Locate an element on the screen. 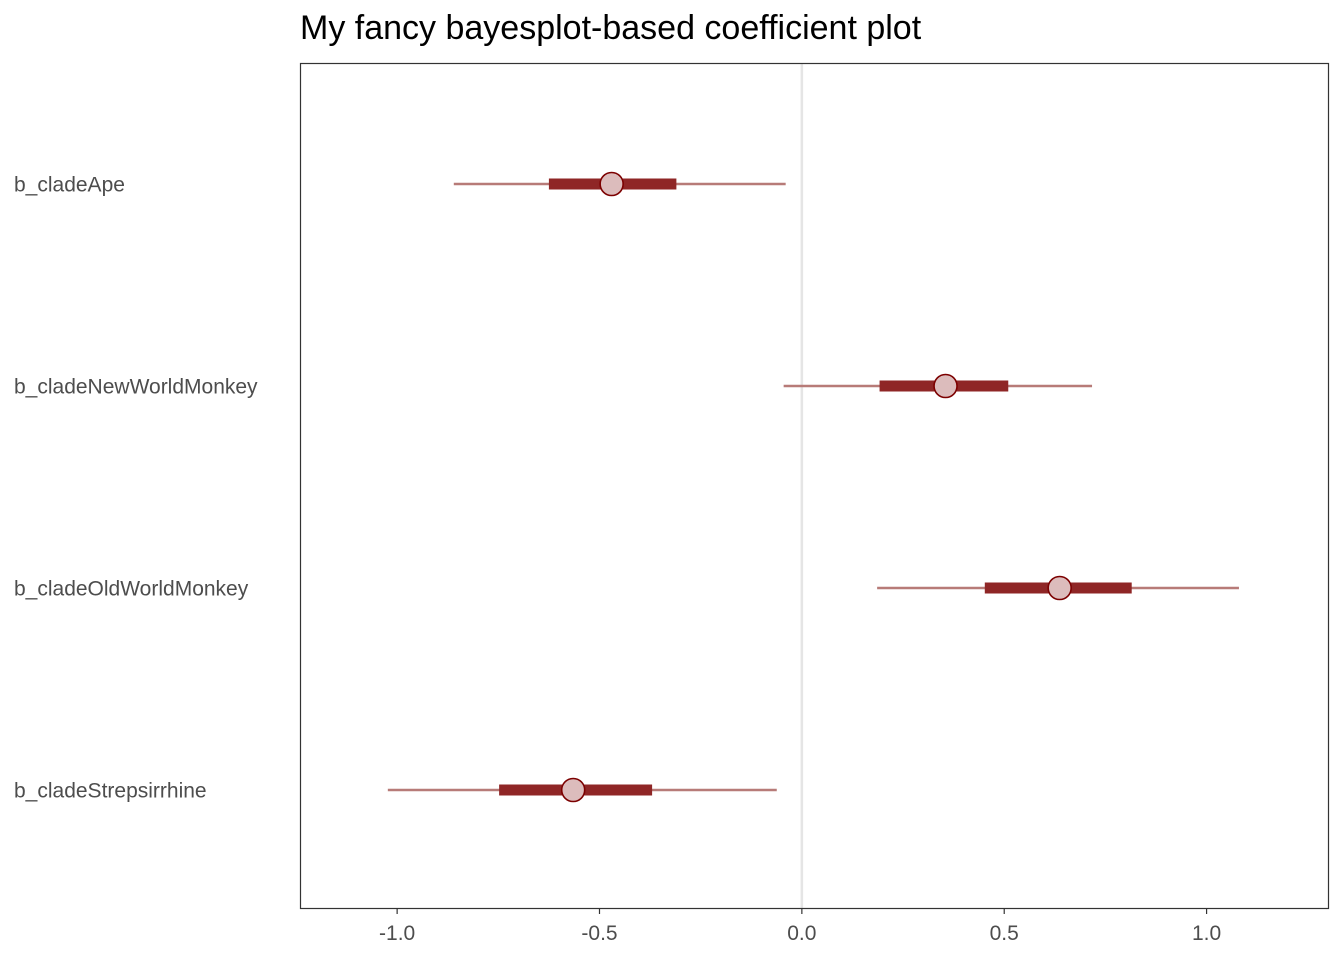 This screenshot has width=1344, height=960. x-tick-label: 0.5 is located at coordinates (1004, 933).